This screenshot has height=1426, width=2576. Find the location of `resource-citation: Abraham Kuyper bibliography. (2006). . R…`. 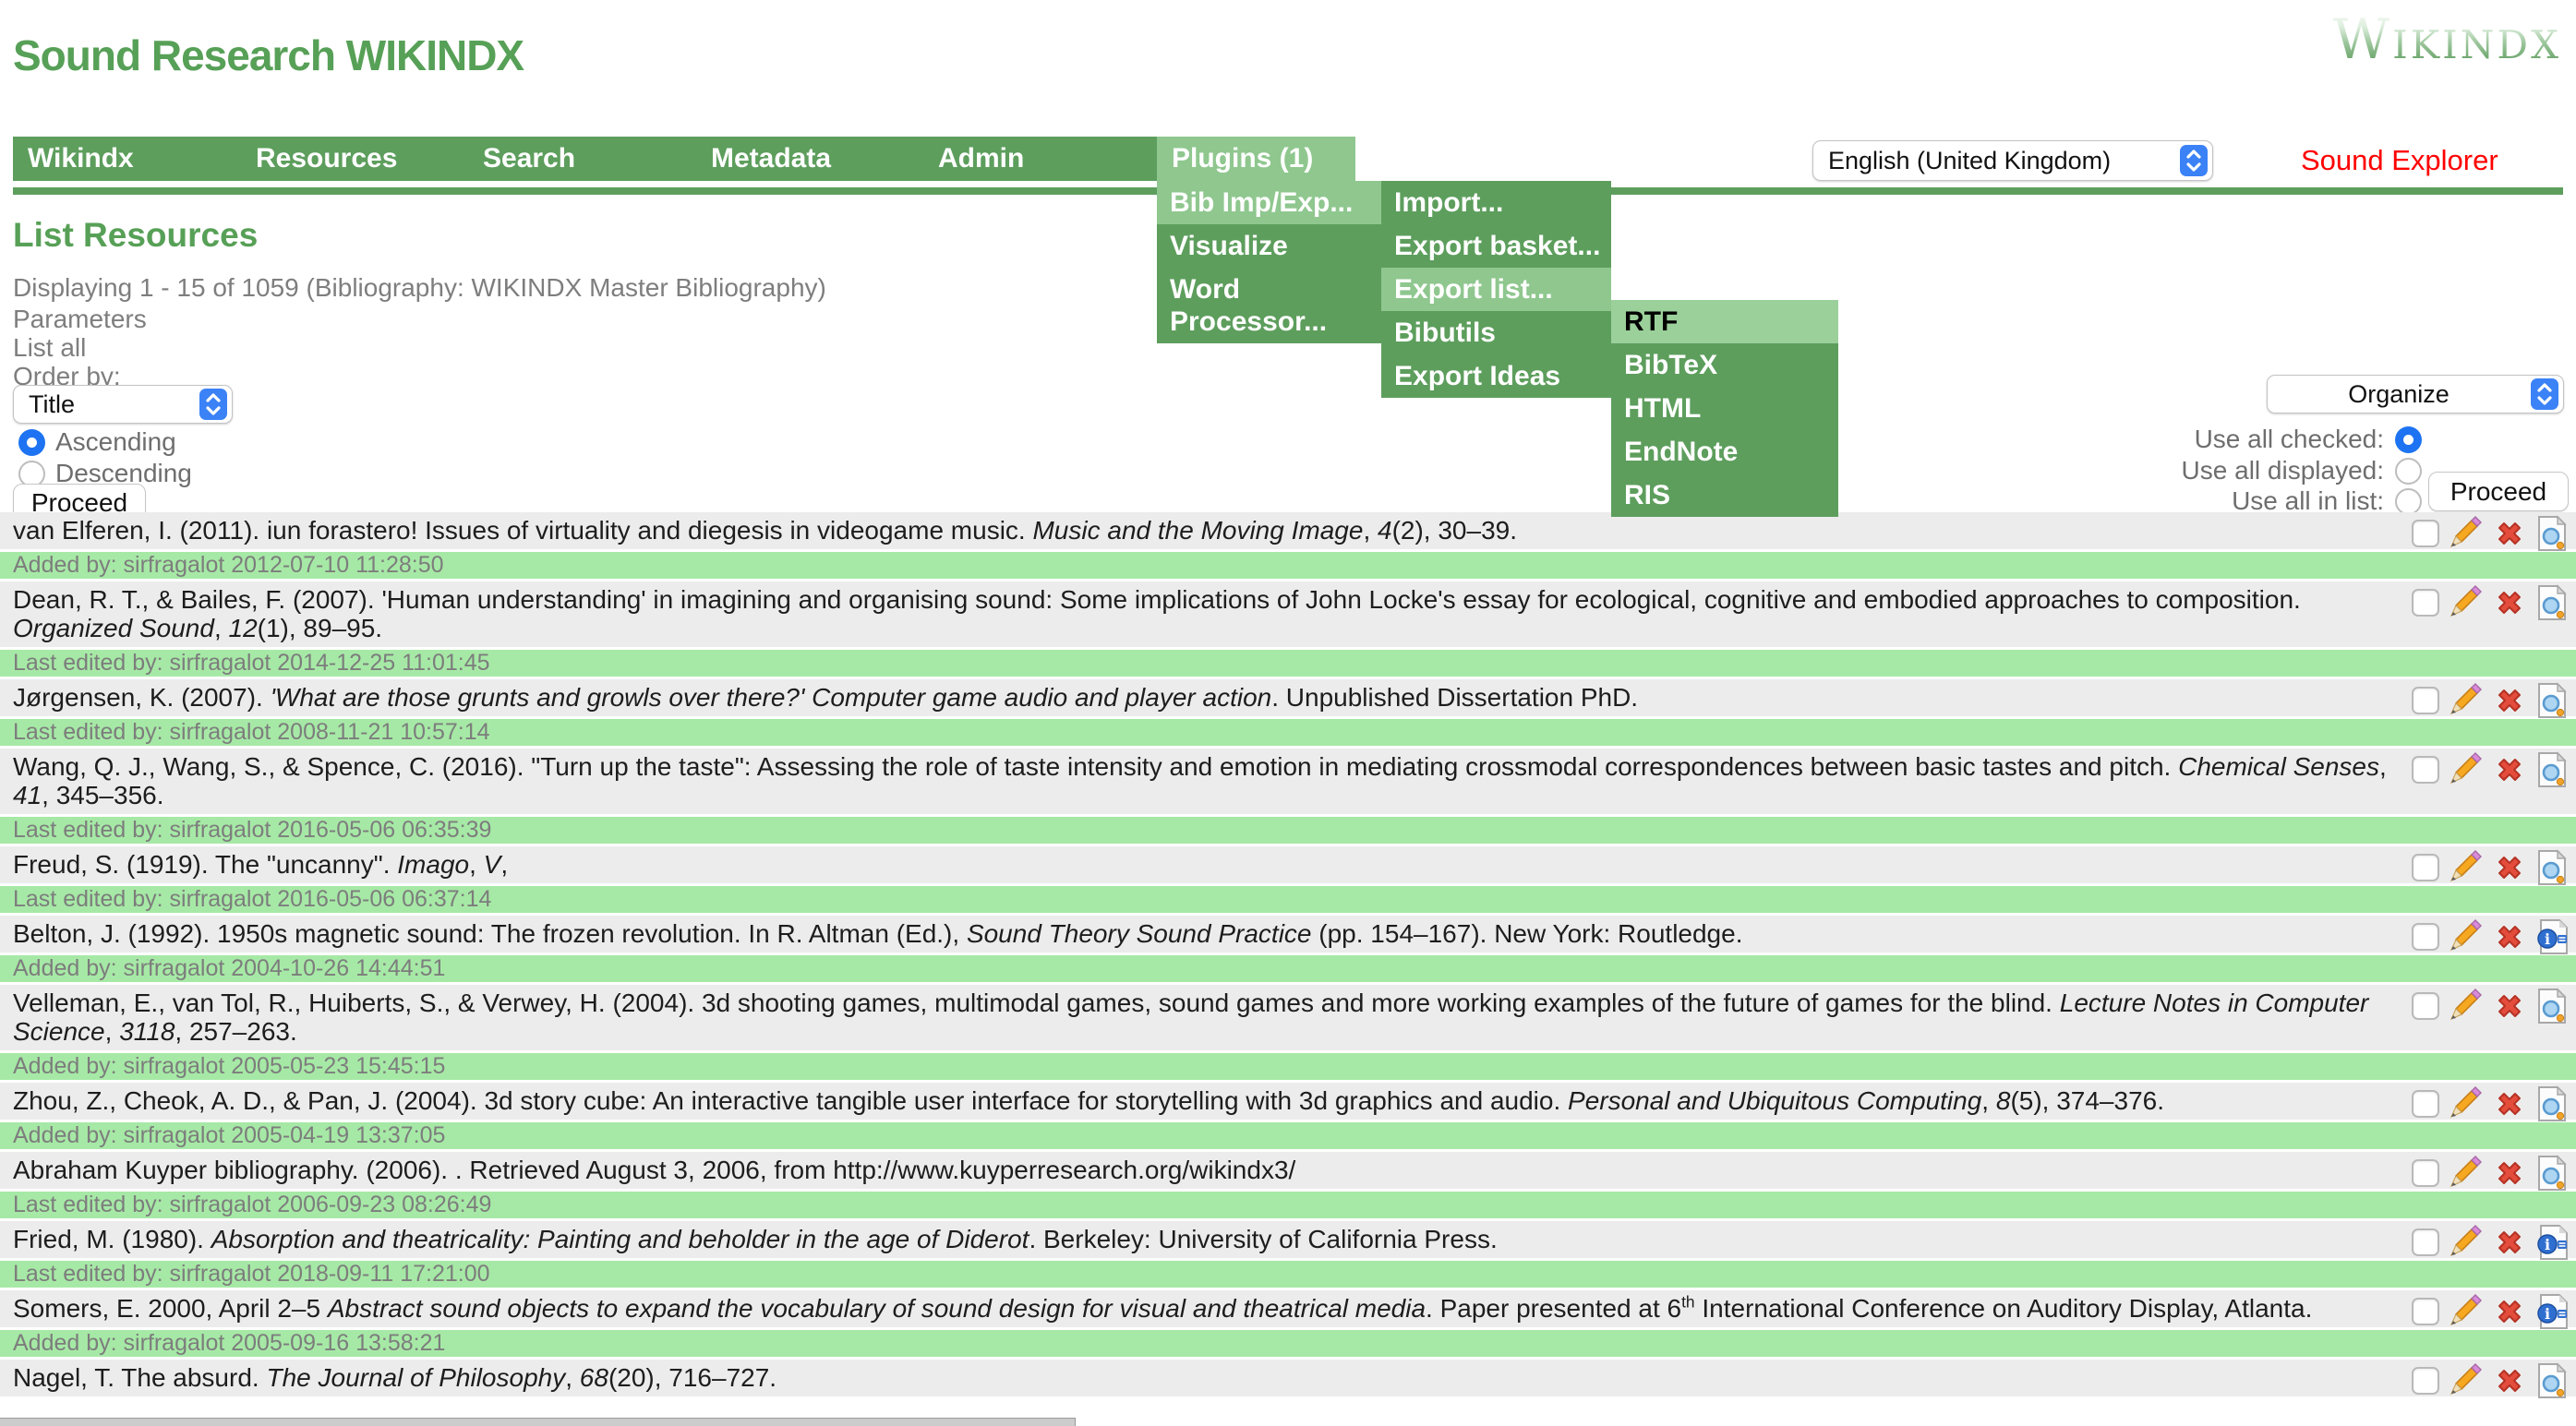

resource-citation: Abraham Kuyper bibliography. (2006). . R… is located at coordinates (1288, 1172).